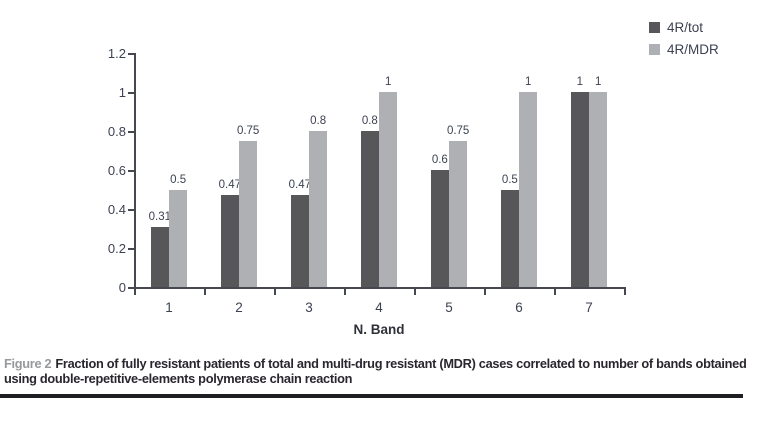  Describe the element at coordinates (589, 307) in the screenshot. I see `x-category-label: 7` at that location.